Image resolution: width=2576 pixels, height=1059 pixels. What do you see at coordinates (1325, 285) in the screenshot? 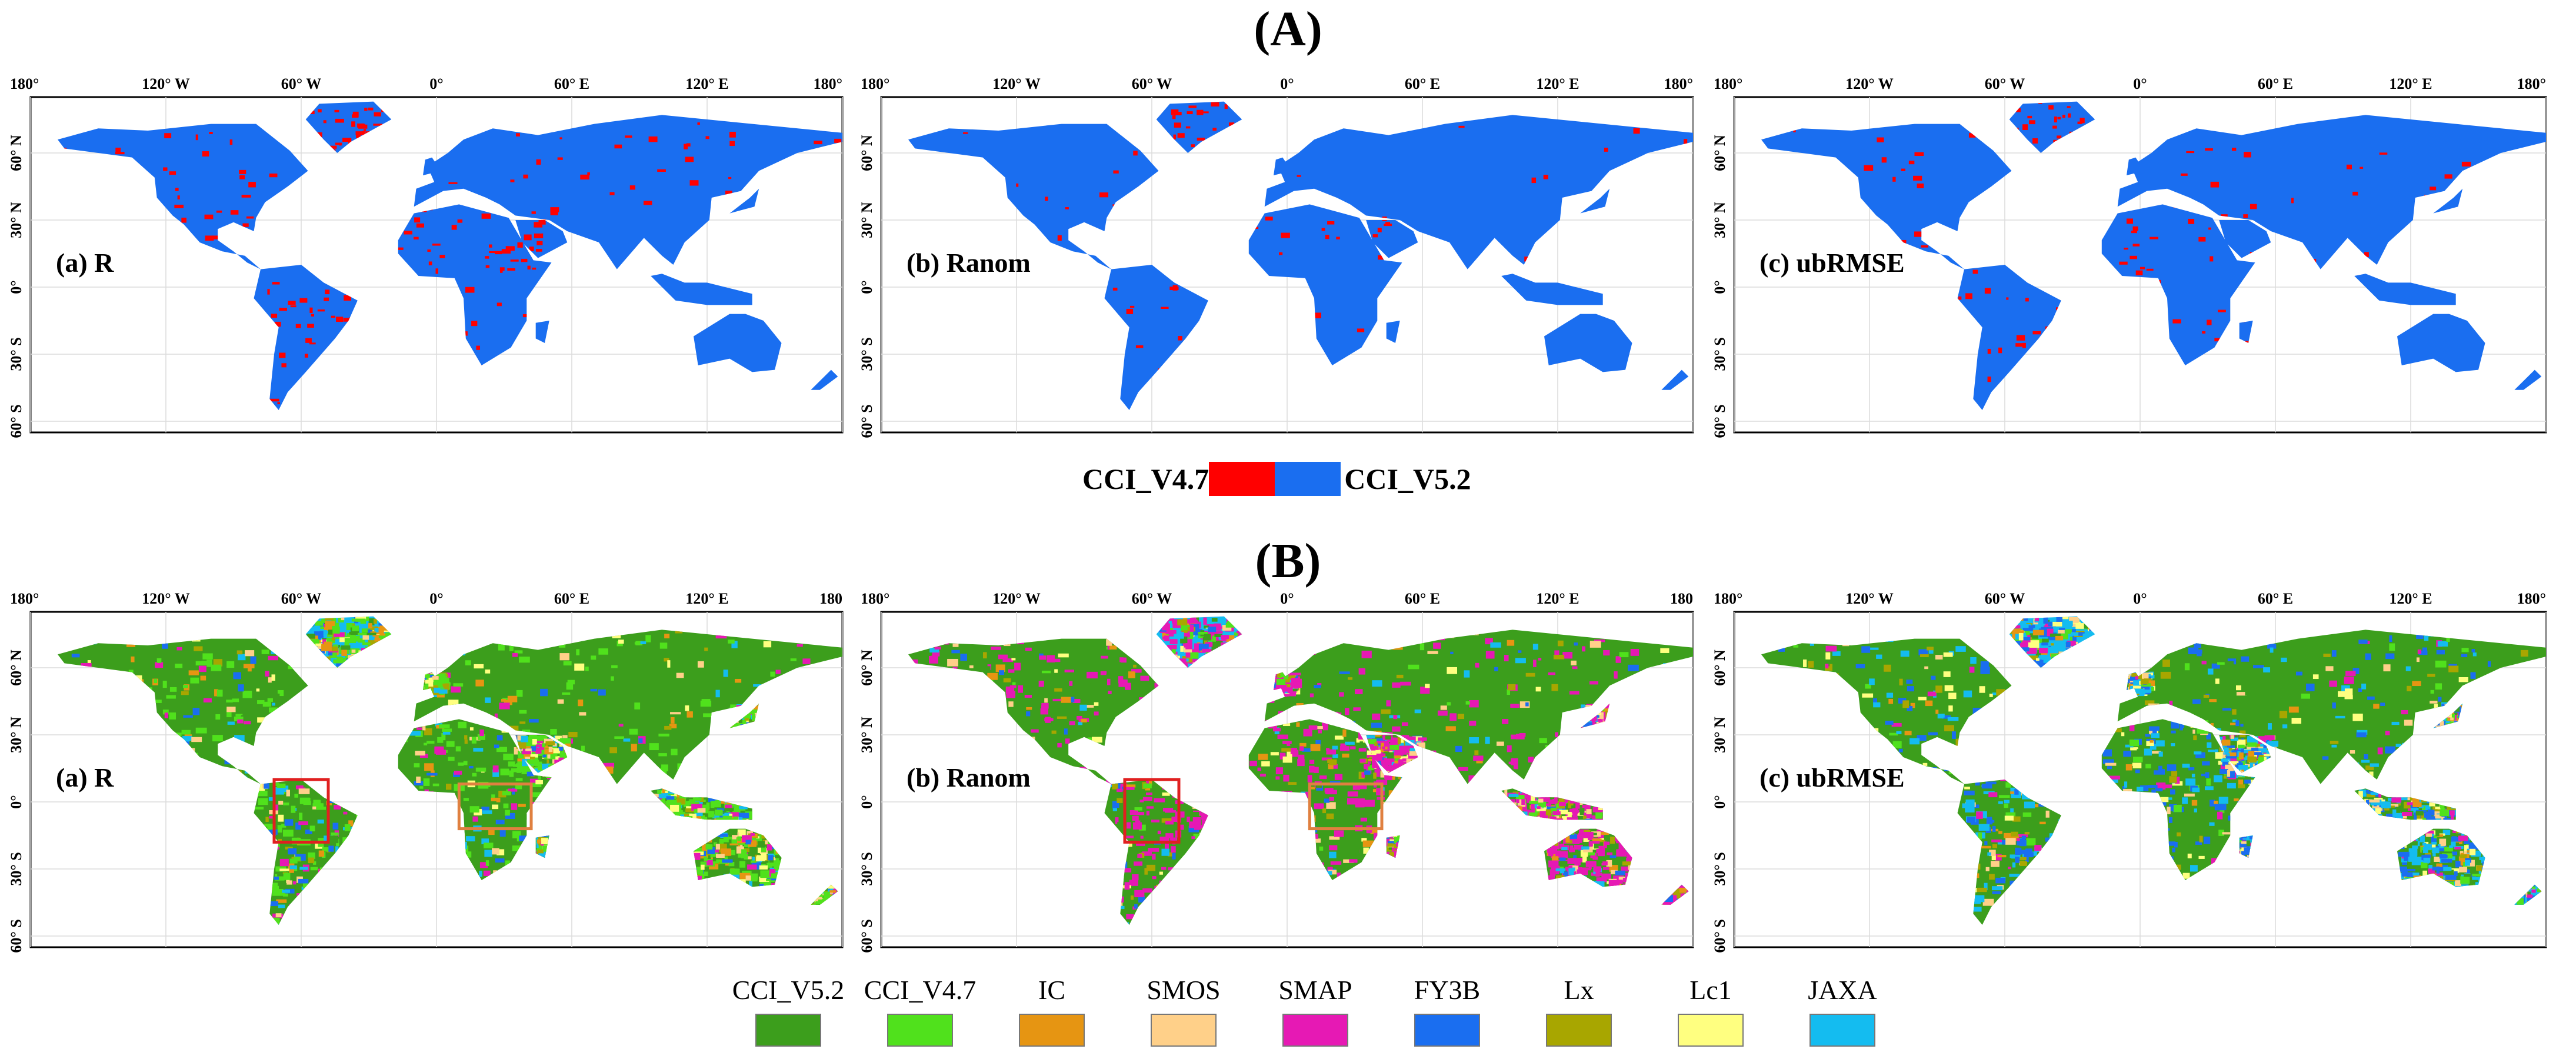
I see `landmass-africa` at bounding box center [1325, 285].